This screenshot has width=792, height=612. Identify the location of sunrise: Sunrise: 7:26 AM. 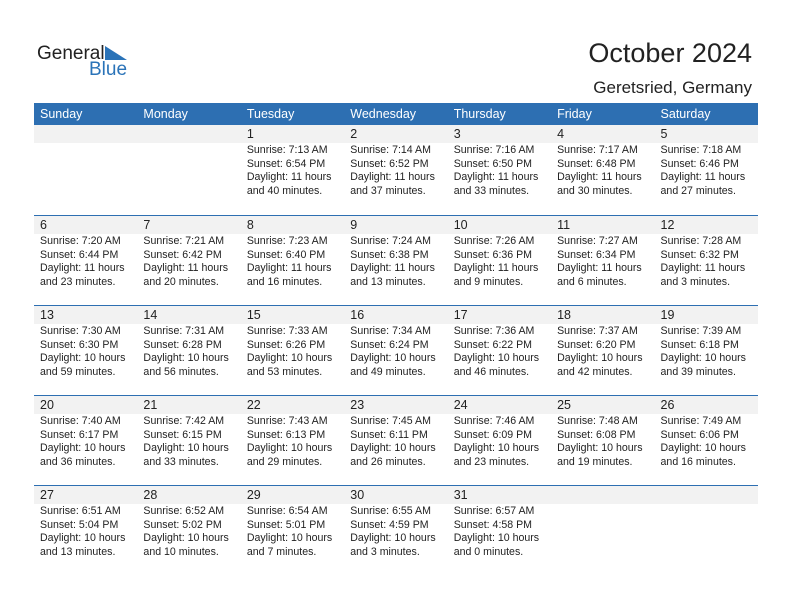
(494, 241).